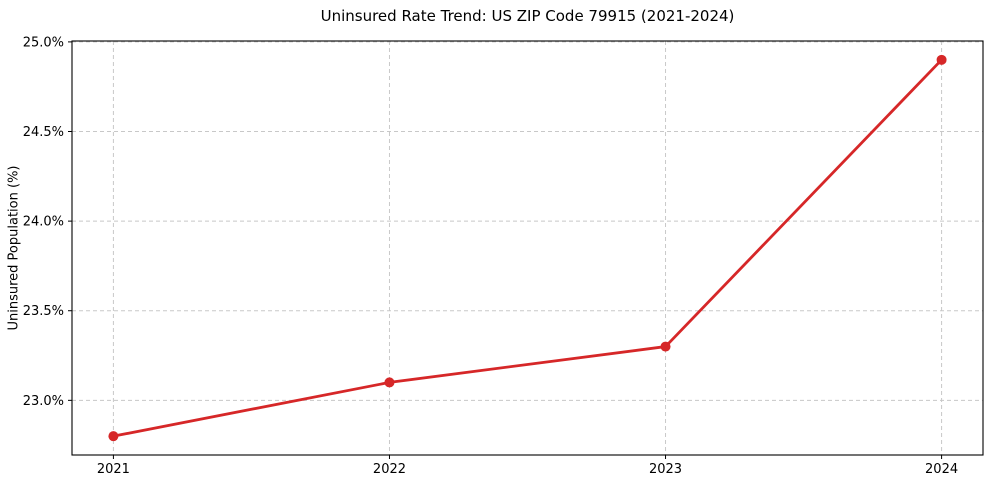 Image resolution: width=989 pixels, height=490 pixels. What do you see at coordinates (43, 401) in the screenshot?
I see `y-tick-label: 23.0%` at bounding box center [43, 401].